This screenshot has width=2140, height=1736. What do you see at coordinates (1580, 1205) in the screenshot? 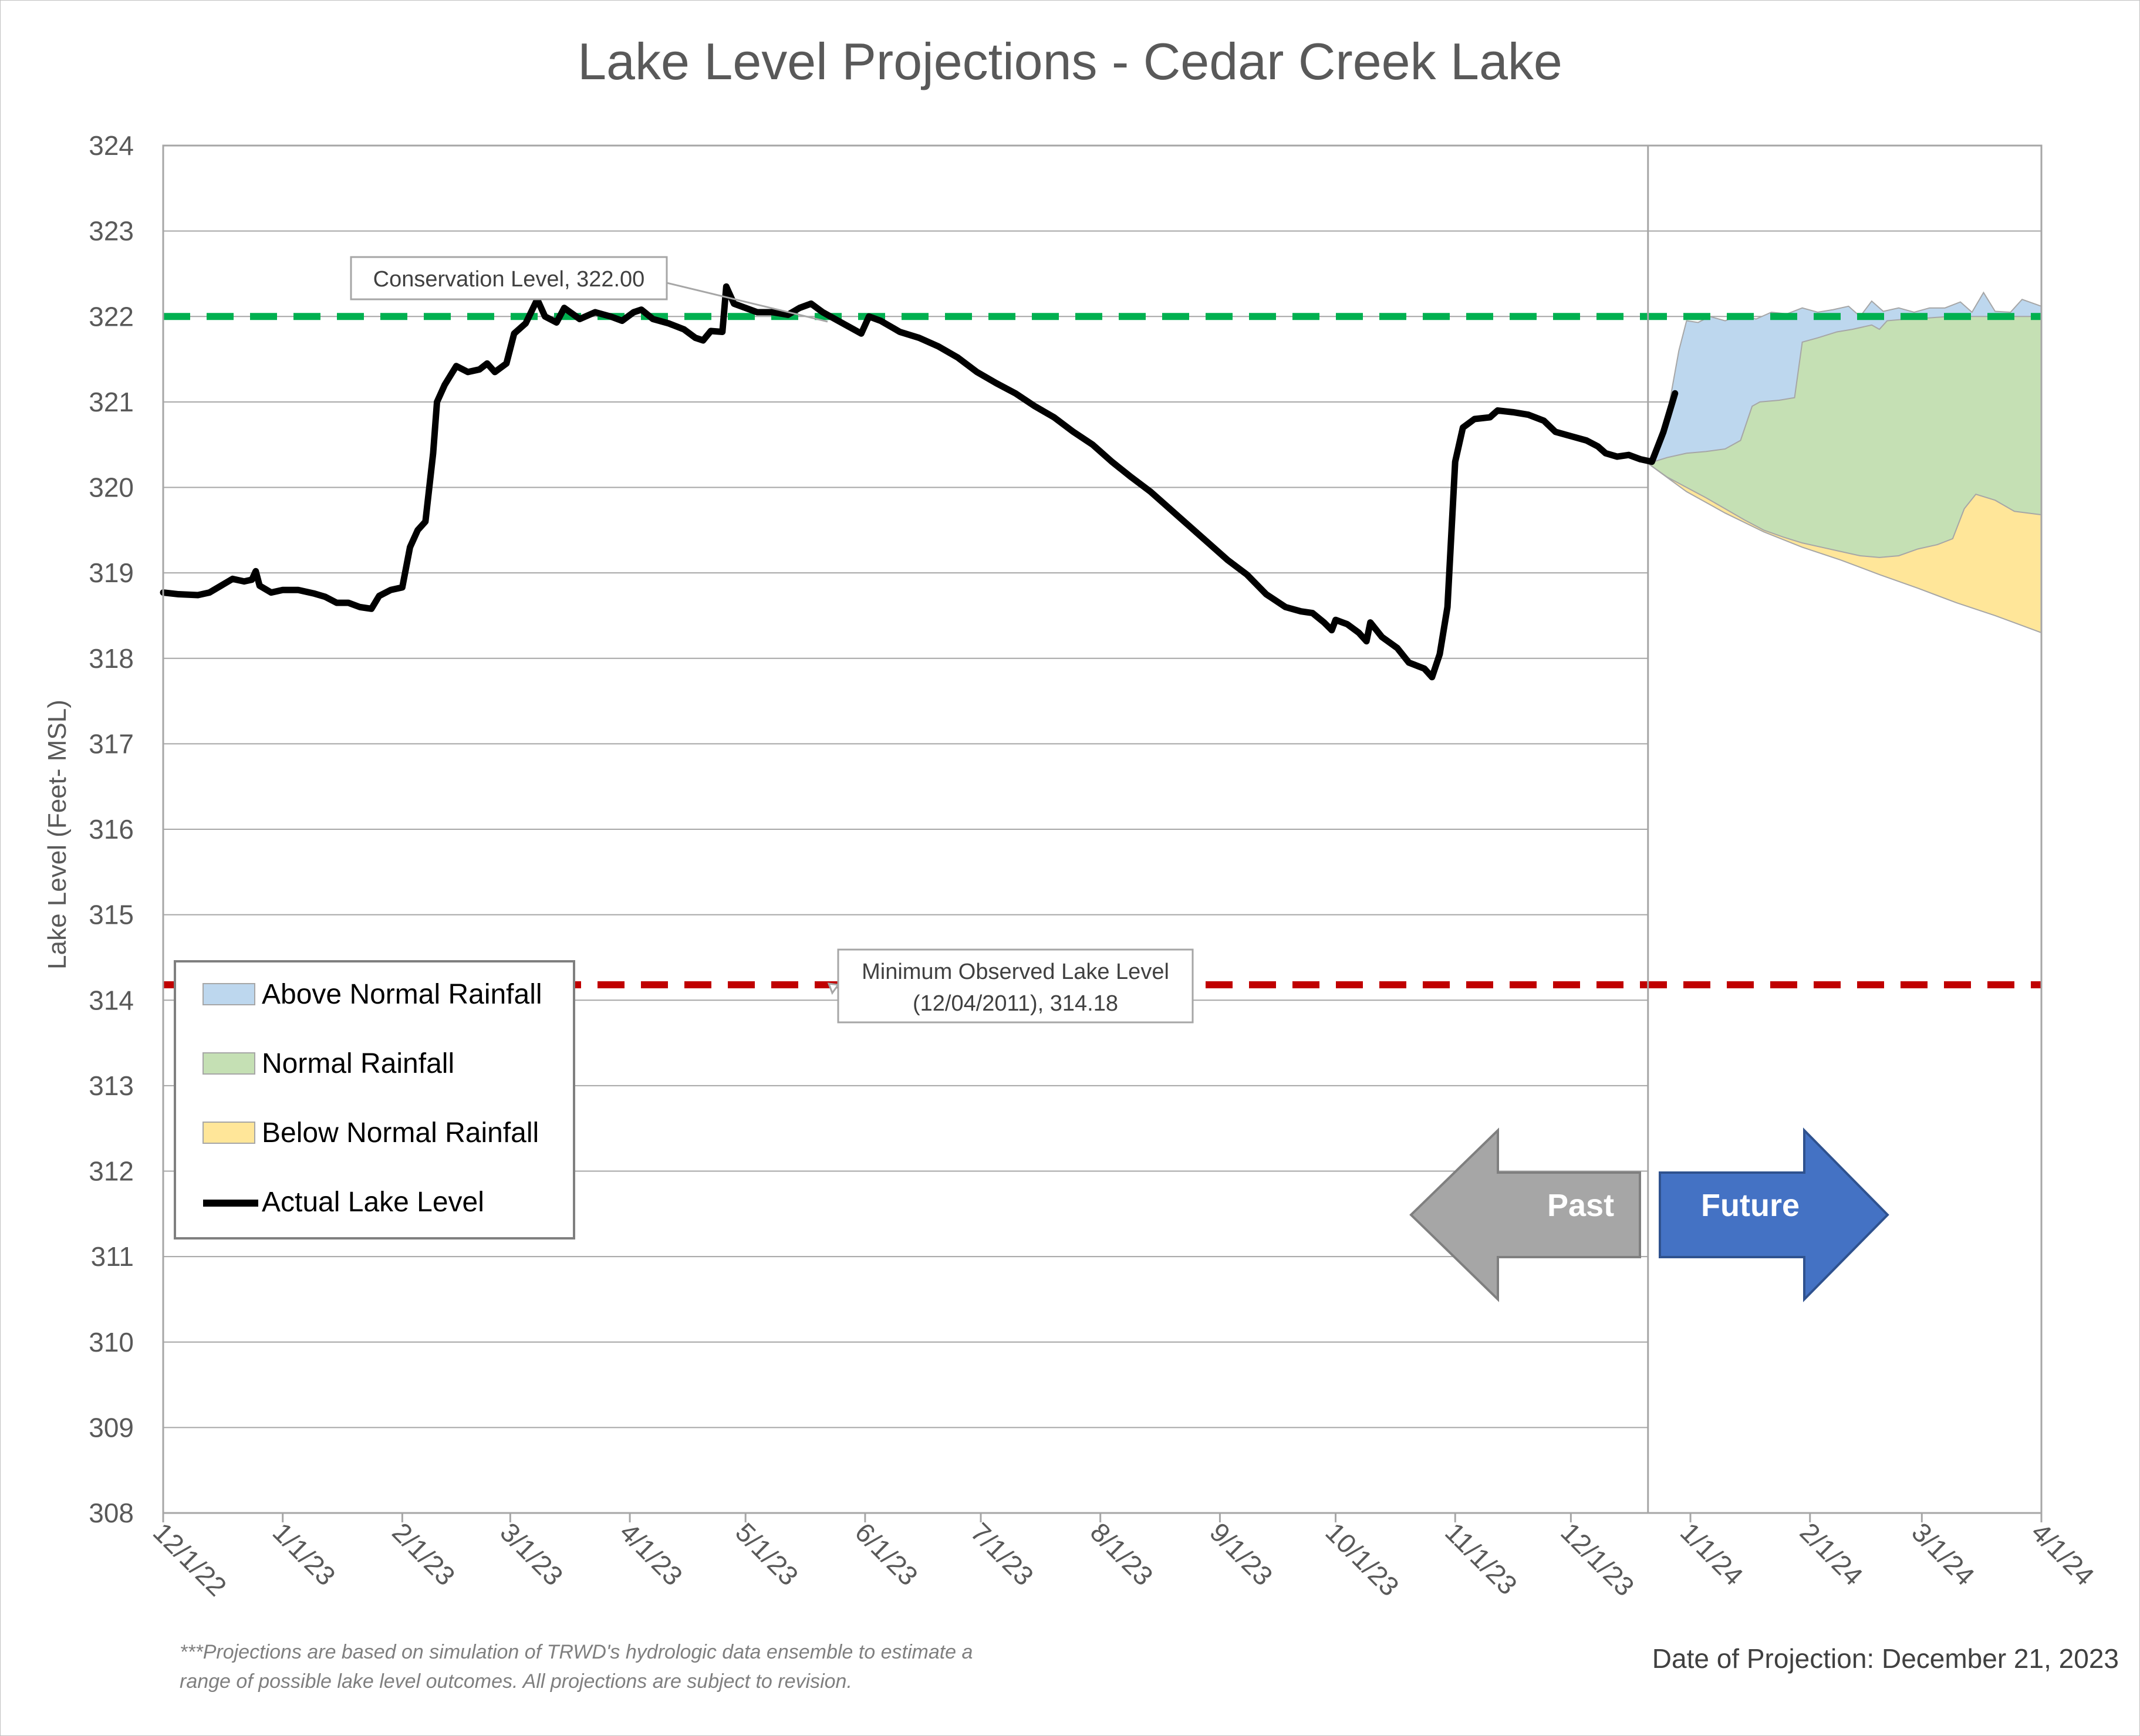
I see `past-arrow-label: Past` at bounding box center [1580, 1205].